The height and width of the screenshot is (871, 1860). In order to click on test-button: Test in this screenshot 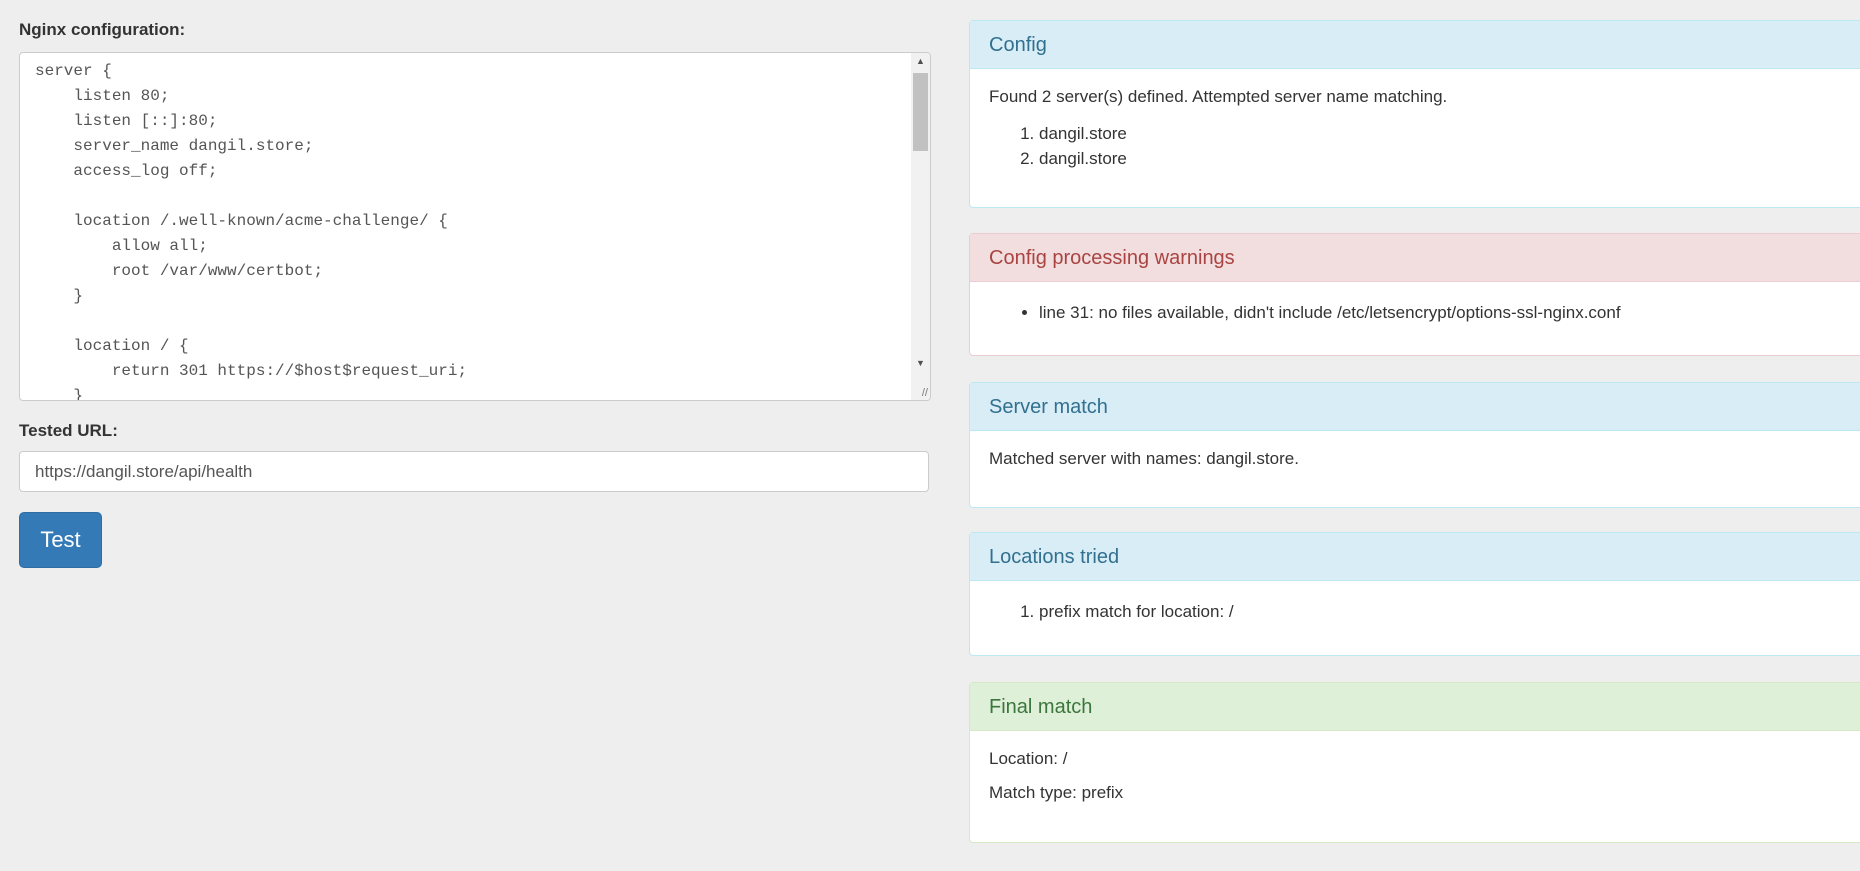, I will do `click(60, 540)`.